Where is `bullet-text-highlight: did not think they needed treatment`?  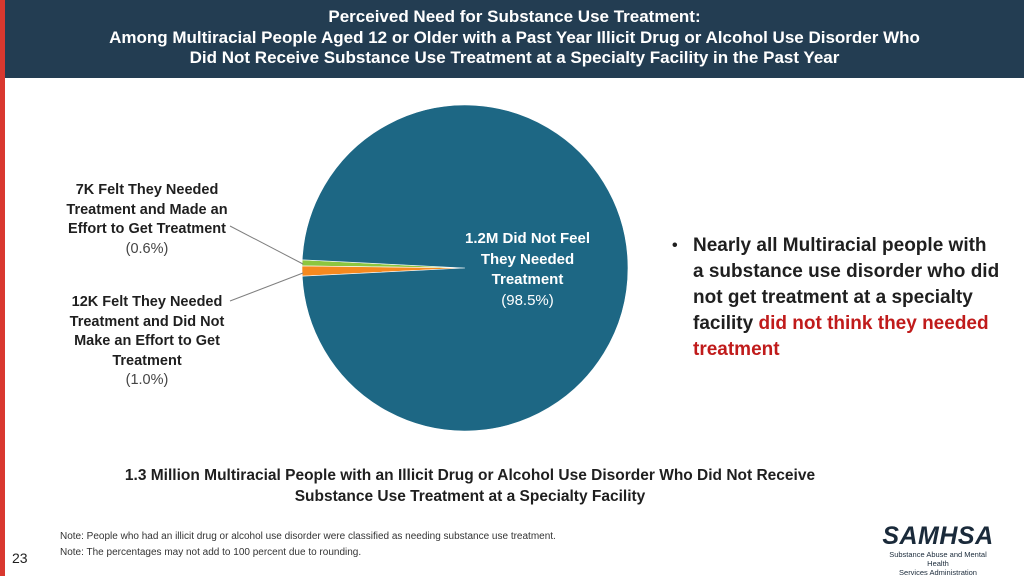 bullet-text-highlight: did not think they needed treatment is located at coordinates (841, 336).